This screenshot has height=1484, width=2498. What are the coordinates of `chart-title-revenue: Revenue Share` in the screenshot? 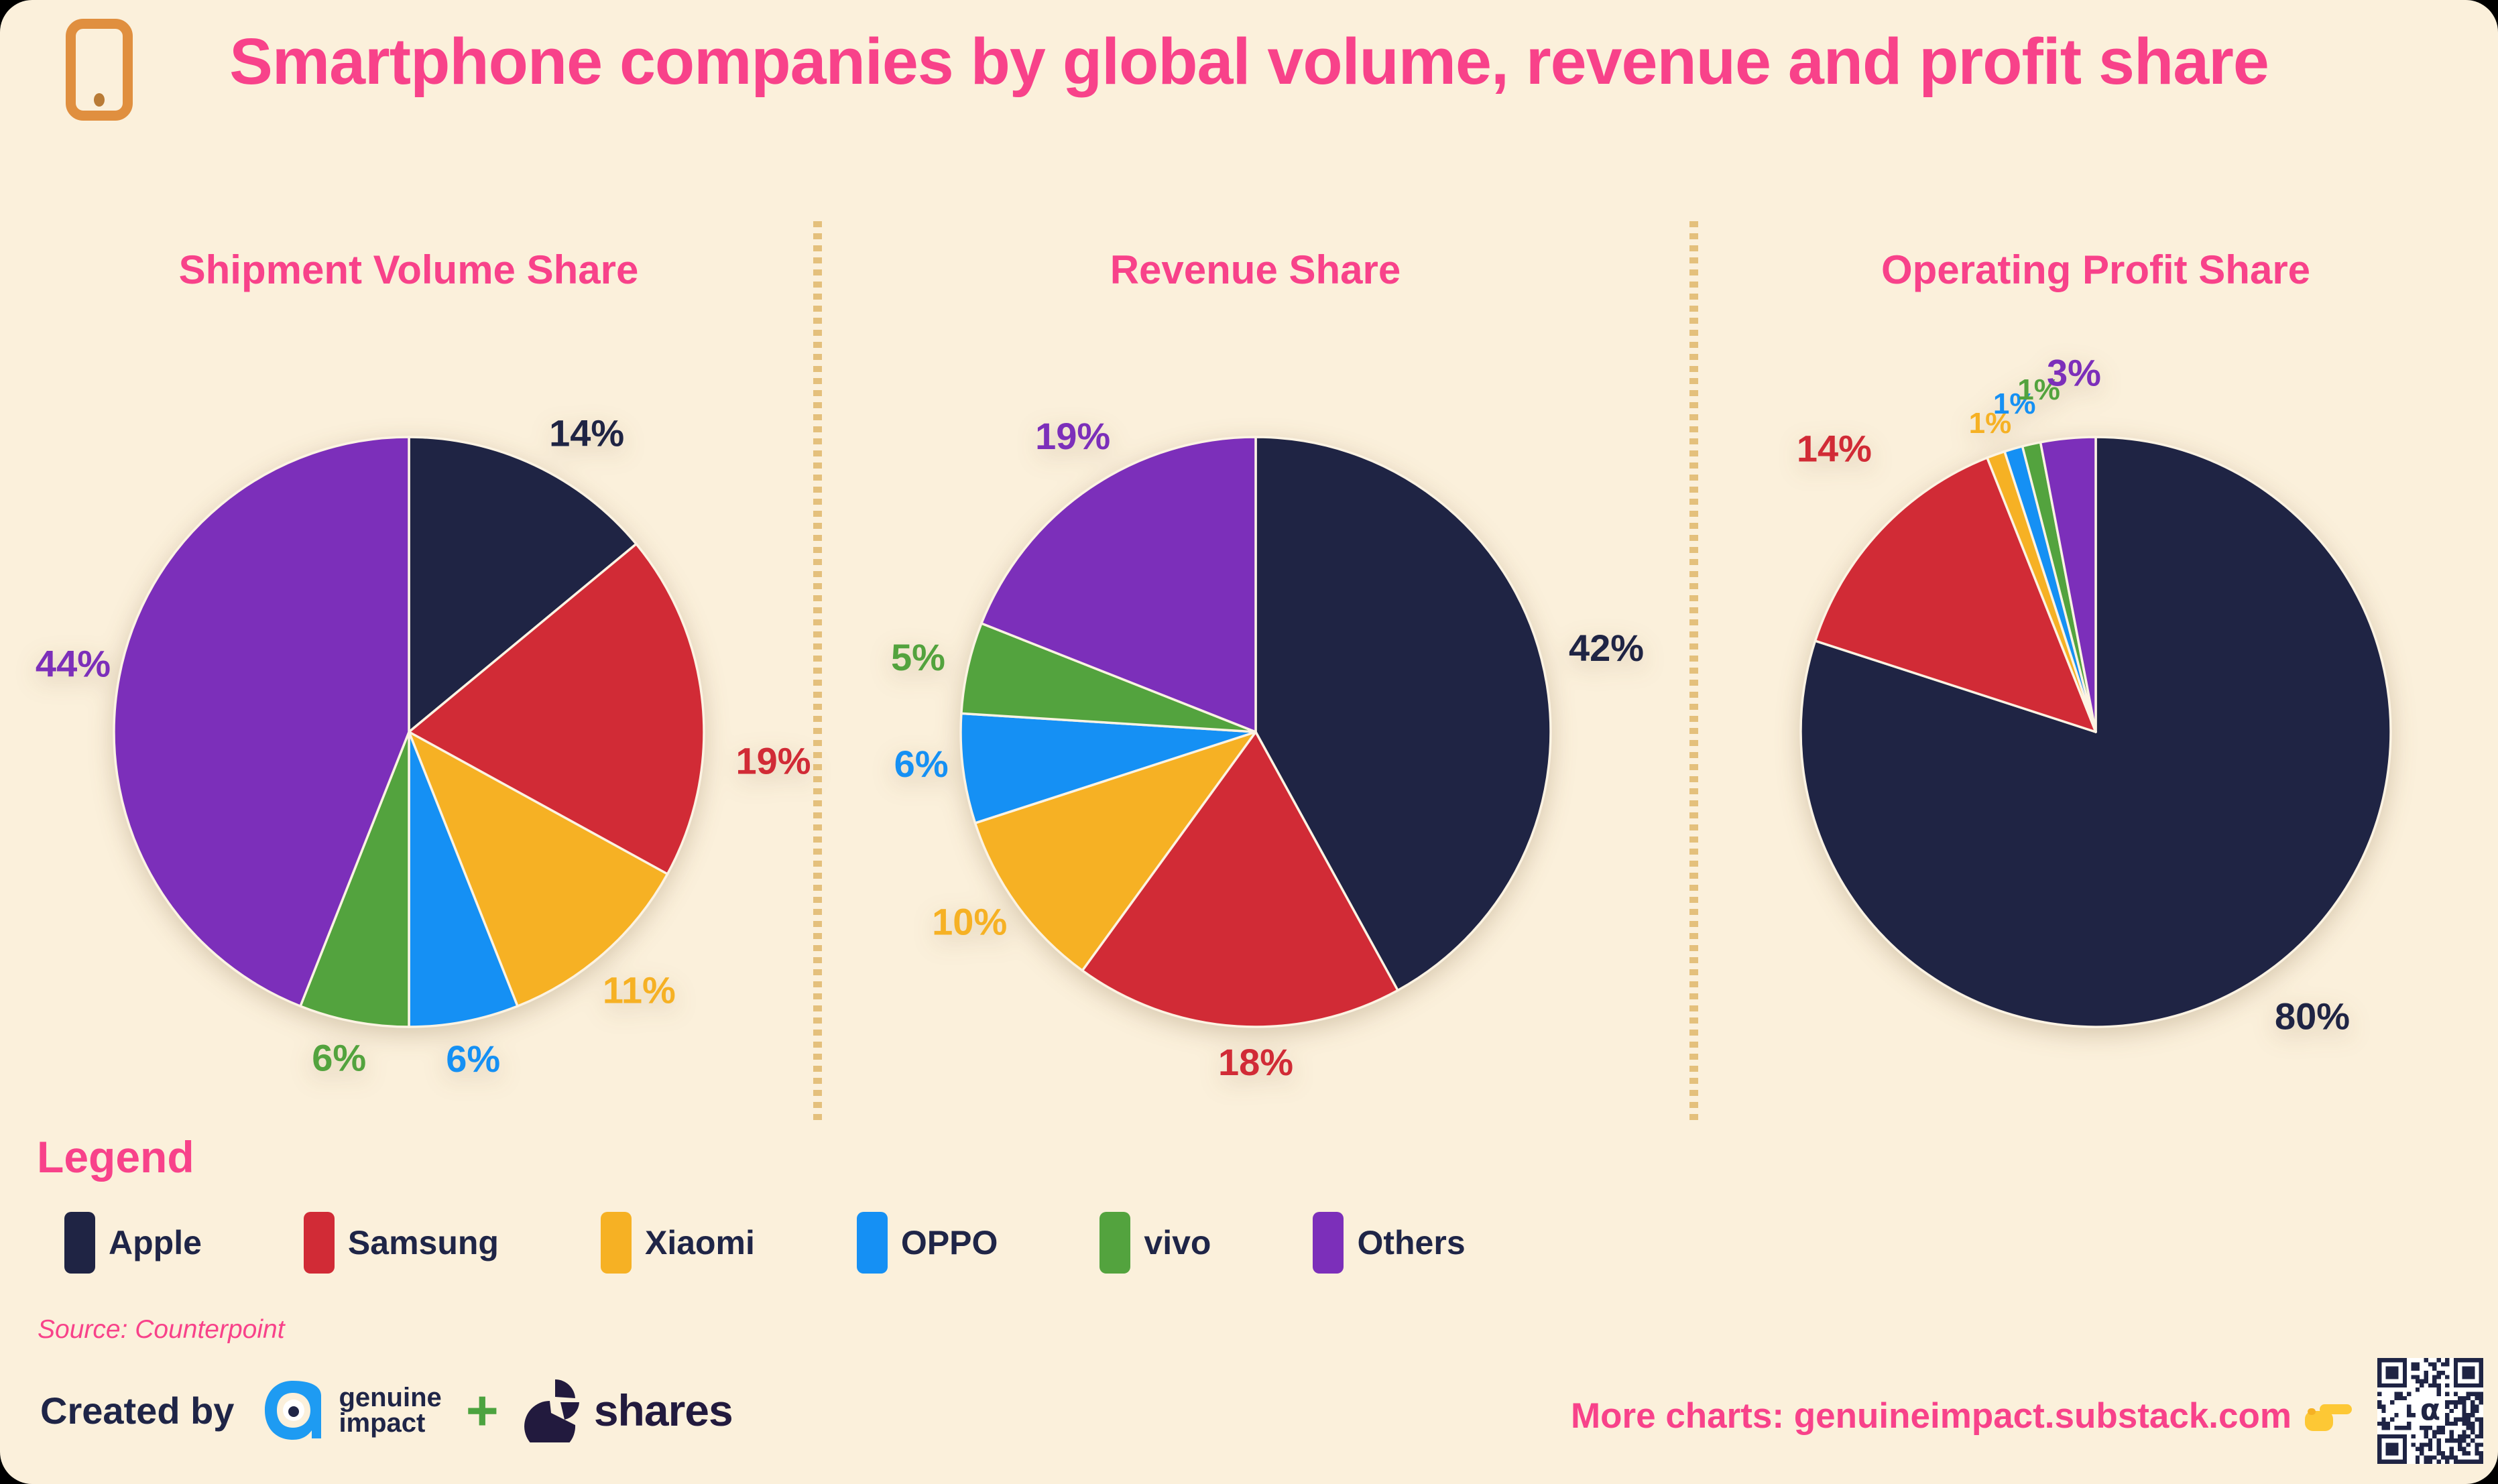 It's located at (1255, 269).